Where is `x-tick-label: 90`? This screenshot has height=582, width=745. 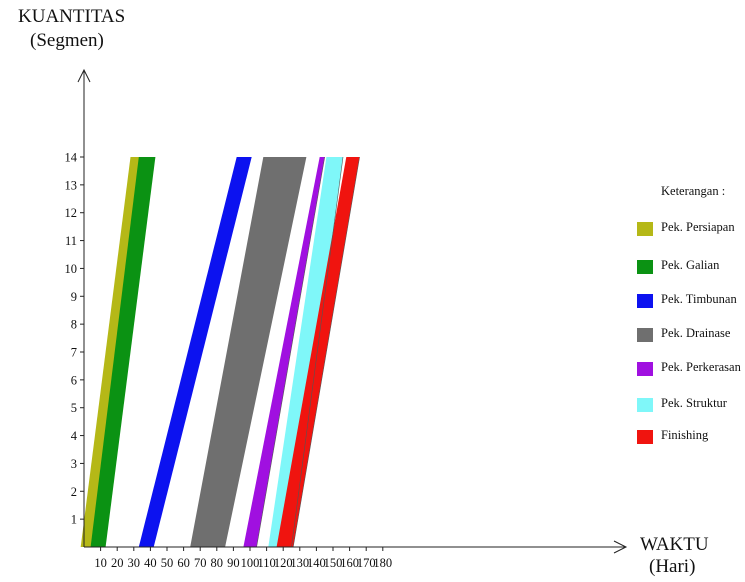
x-tick-label: 90 is located at coordinates (233, 563).